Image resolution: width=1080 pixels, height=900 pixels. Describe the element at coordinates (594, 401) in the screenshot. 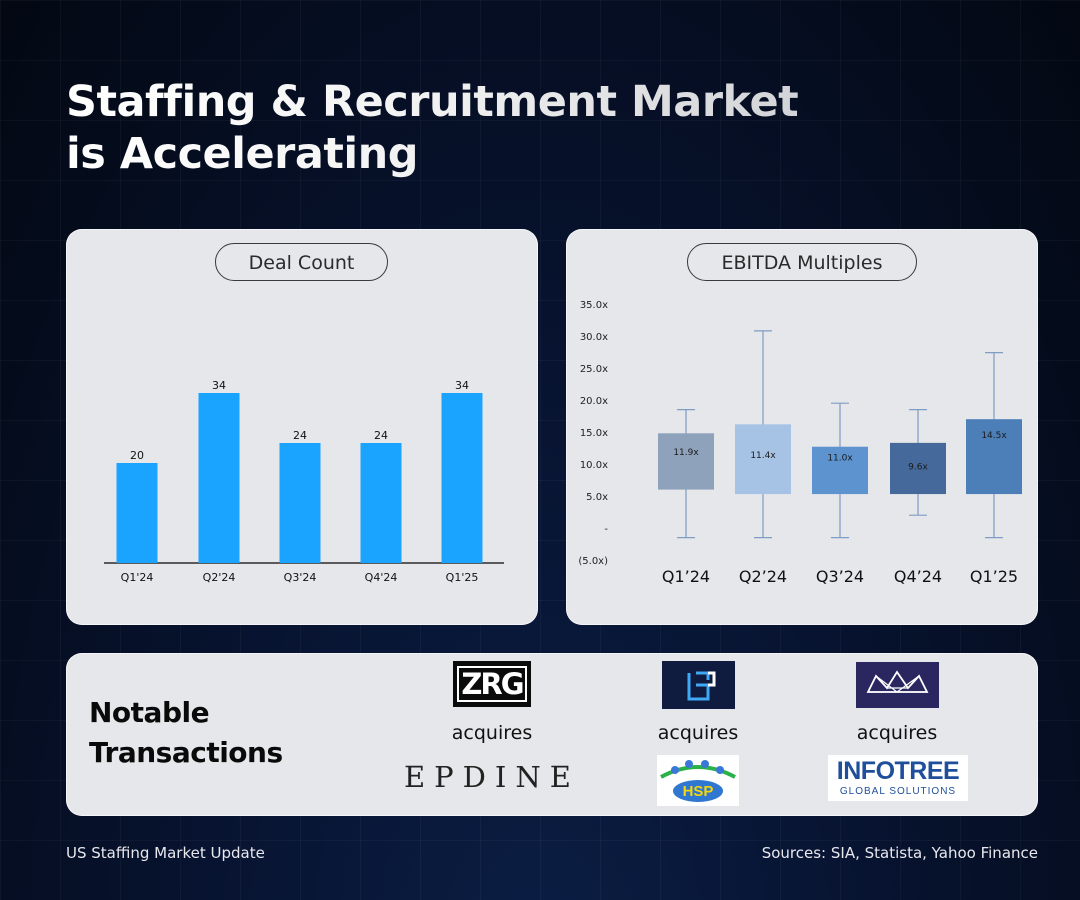

I see `ebitda-y-tick-label: 20.0x` at that location.